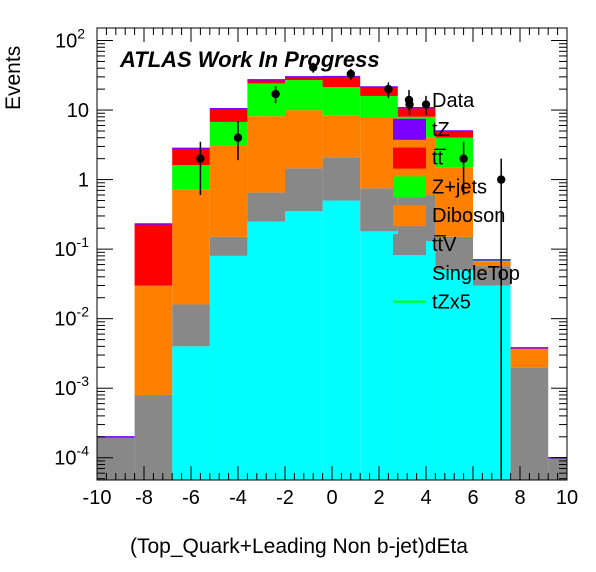  I want to click on legend: Data tZ tt̅ Z+jets Diboson tt̅V SingleTop tZx5, so click(456, 202).